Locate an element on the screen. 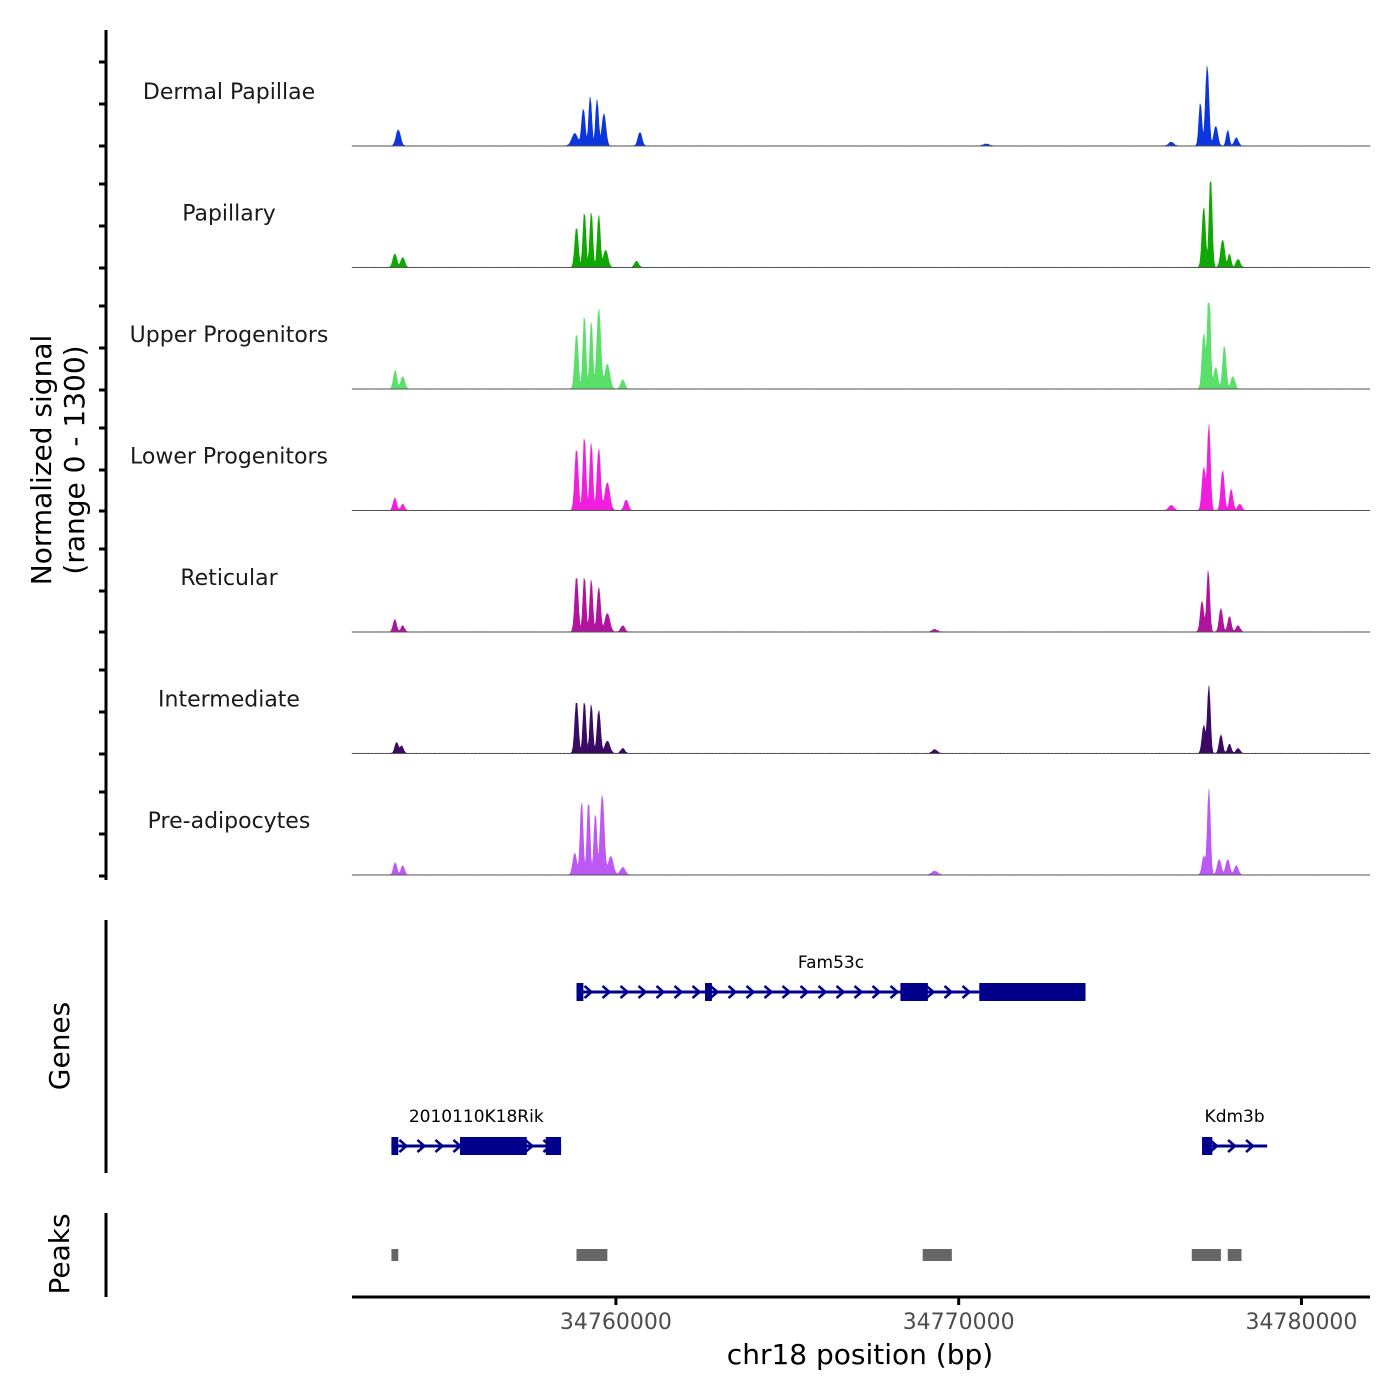 The width and height of the screenshot is (1400, 1400). track-1: Papillary is located at coordinates (776, 224).